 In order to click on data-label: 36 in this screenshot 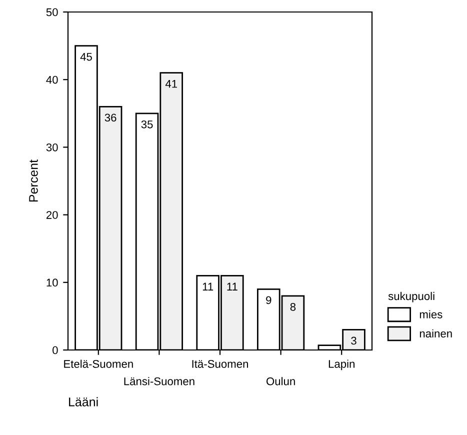, I will do `click(110, 118)`.